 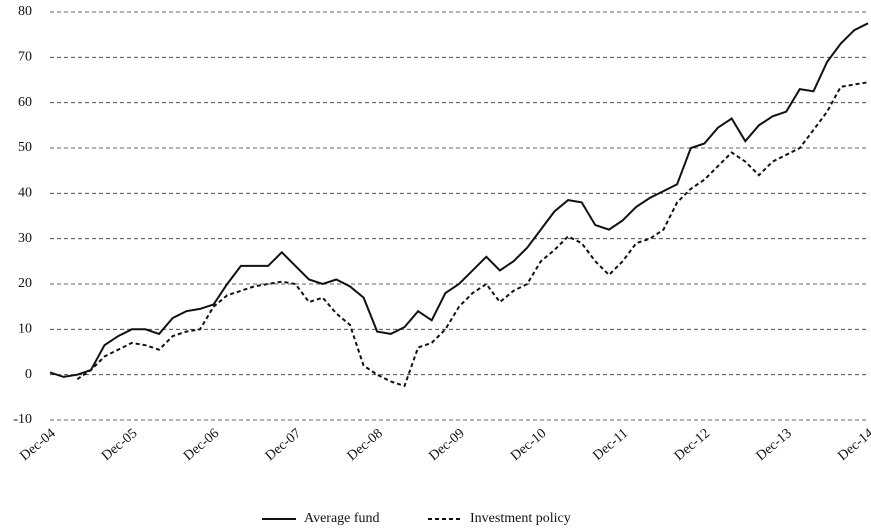 What do you see at coordinates (446, 445) in the screenshot?
I see `x-tick-label: Dec-09` at bounding box center [446, 445].